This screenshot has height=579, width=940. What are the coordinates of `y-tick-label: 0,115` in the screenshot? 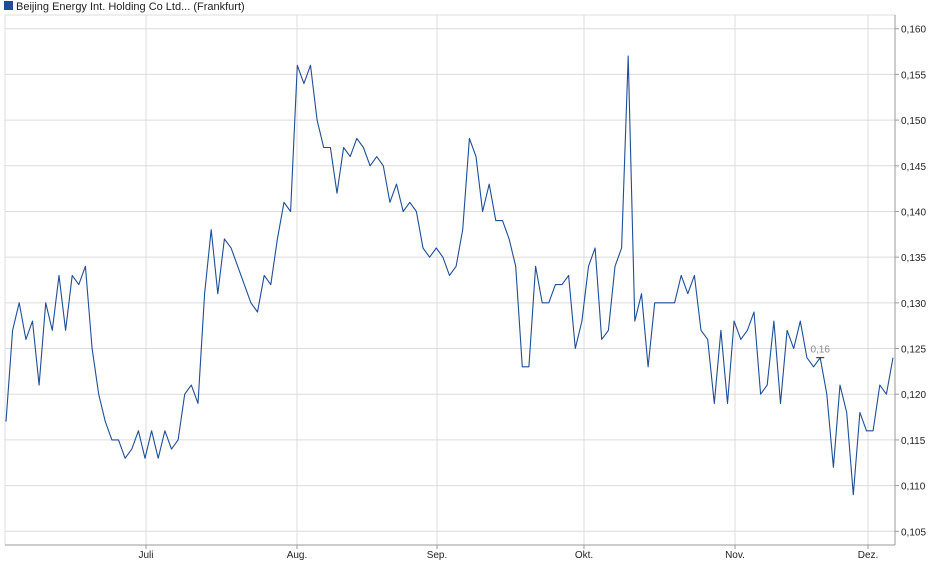 It's located at (913, 441).